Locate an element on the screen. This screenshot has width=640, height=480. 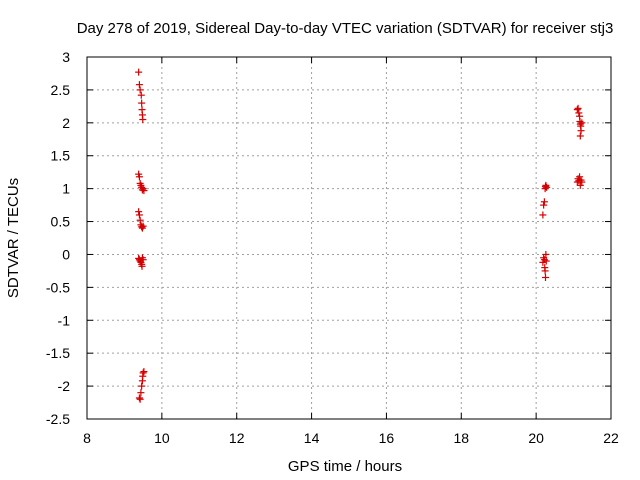
x-axis-label: GPS time / hours is located at coordinates (345, 466).